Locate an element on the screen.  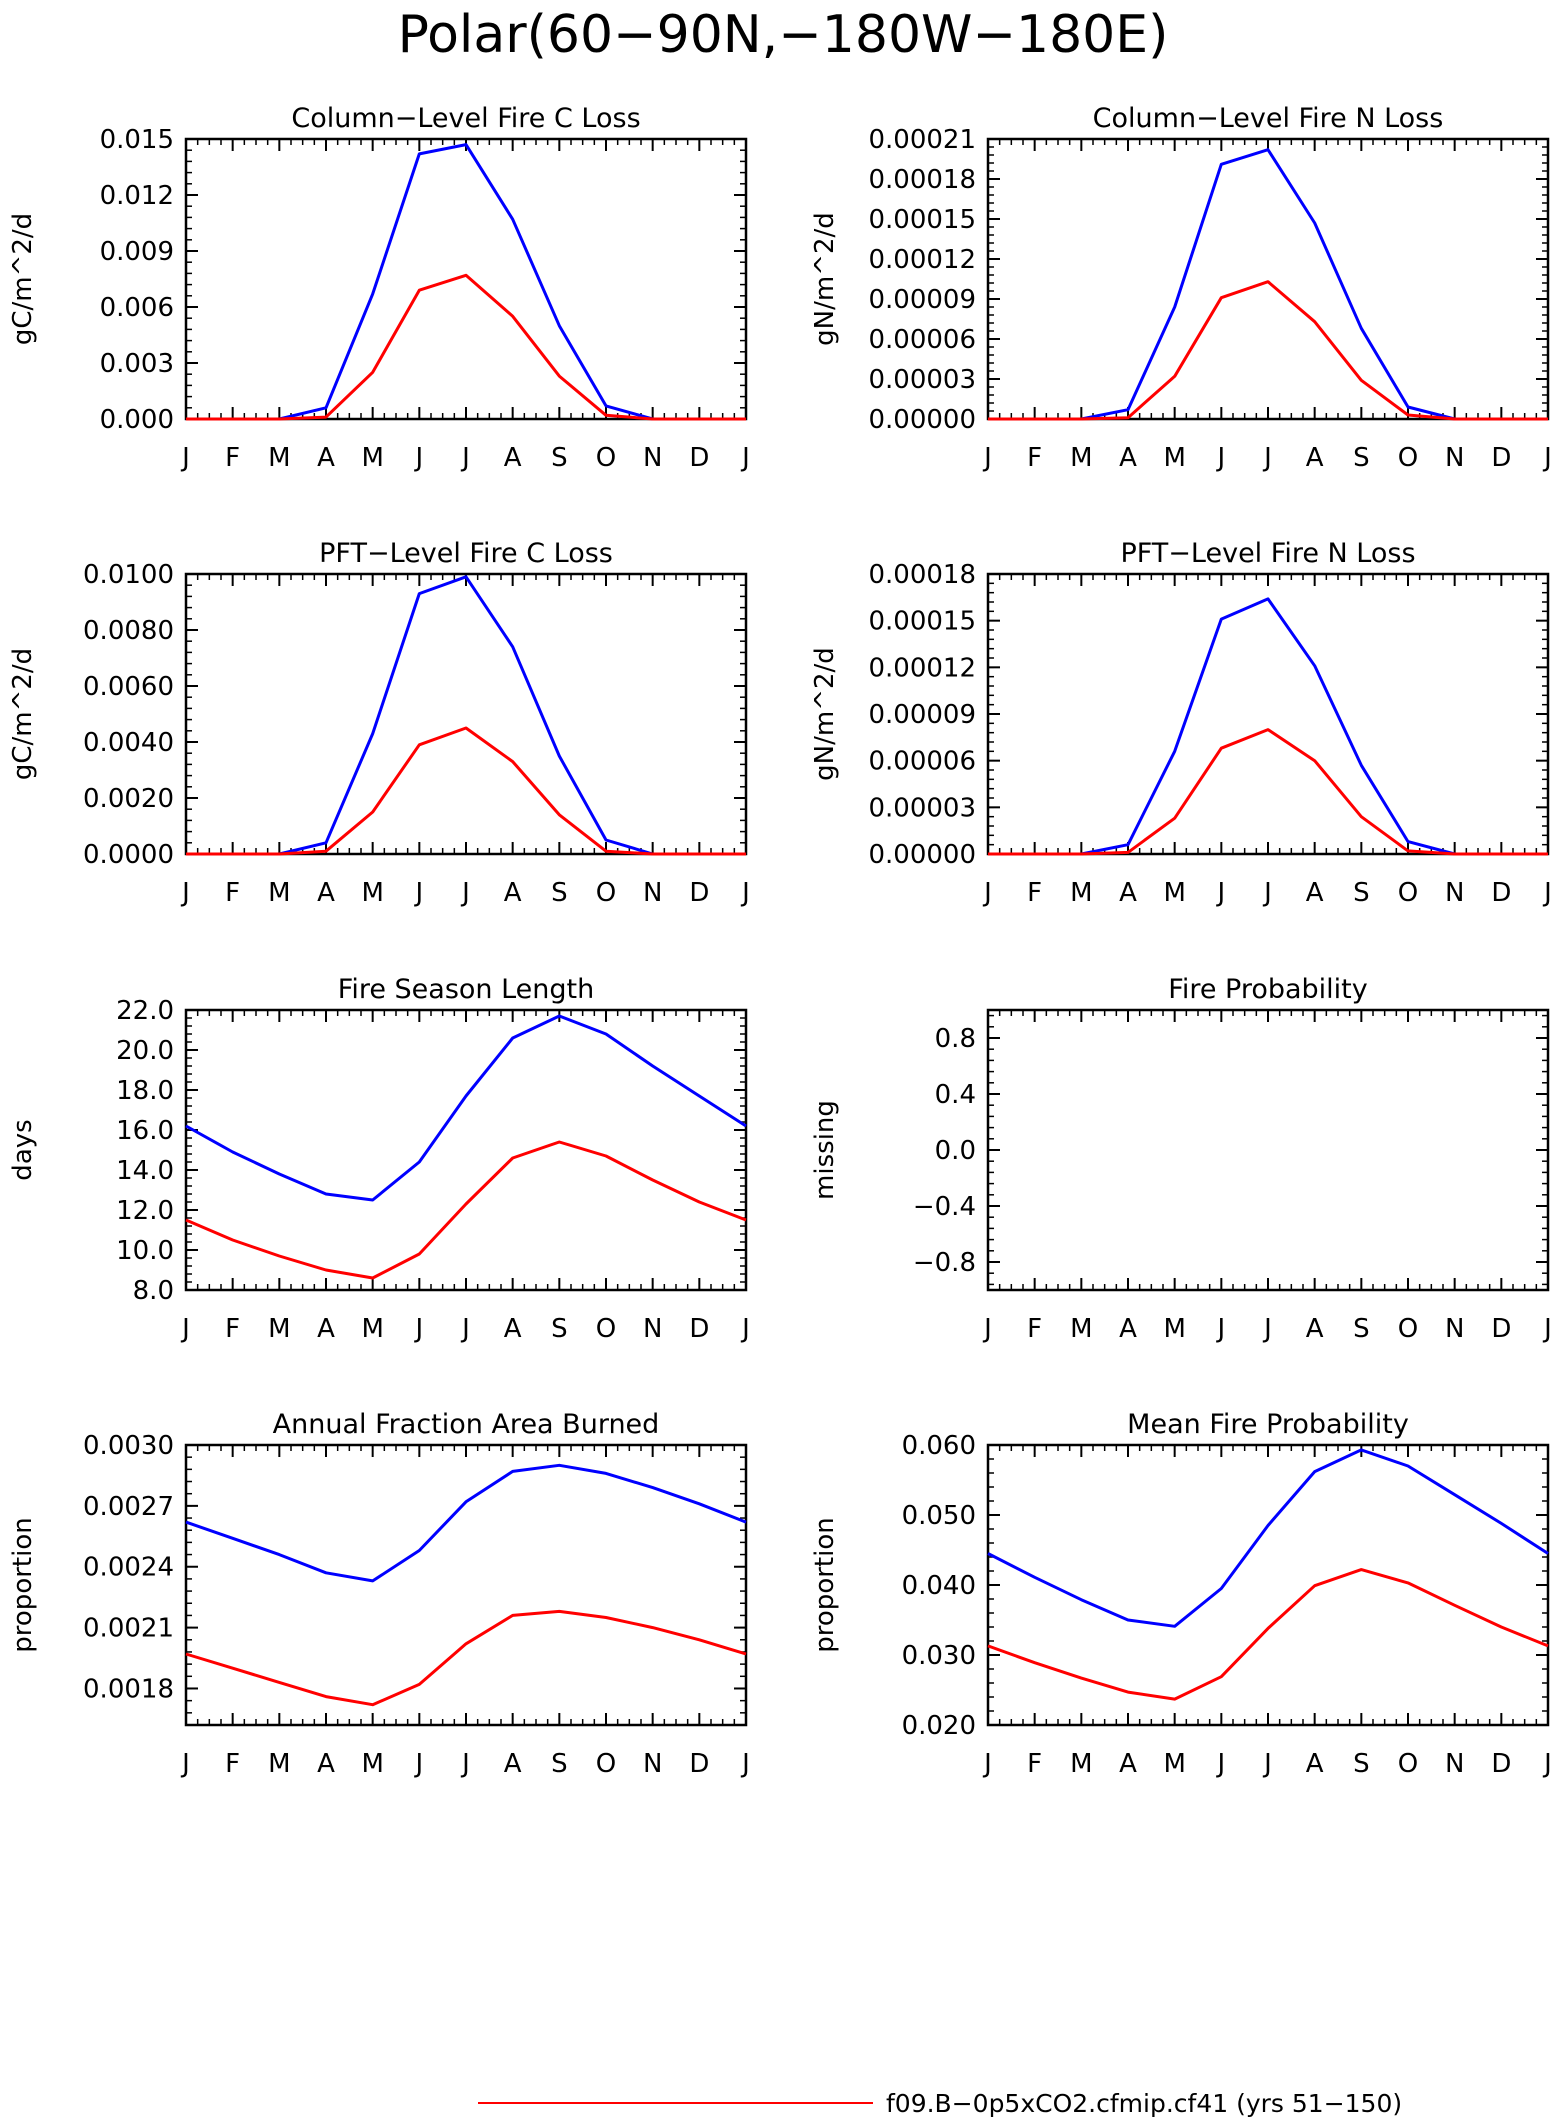
y-tick-label: 0.0020 is located at coordinates (128, 799).